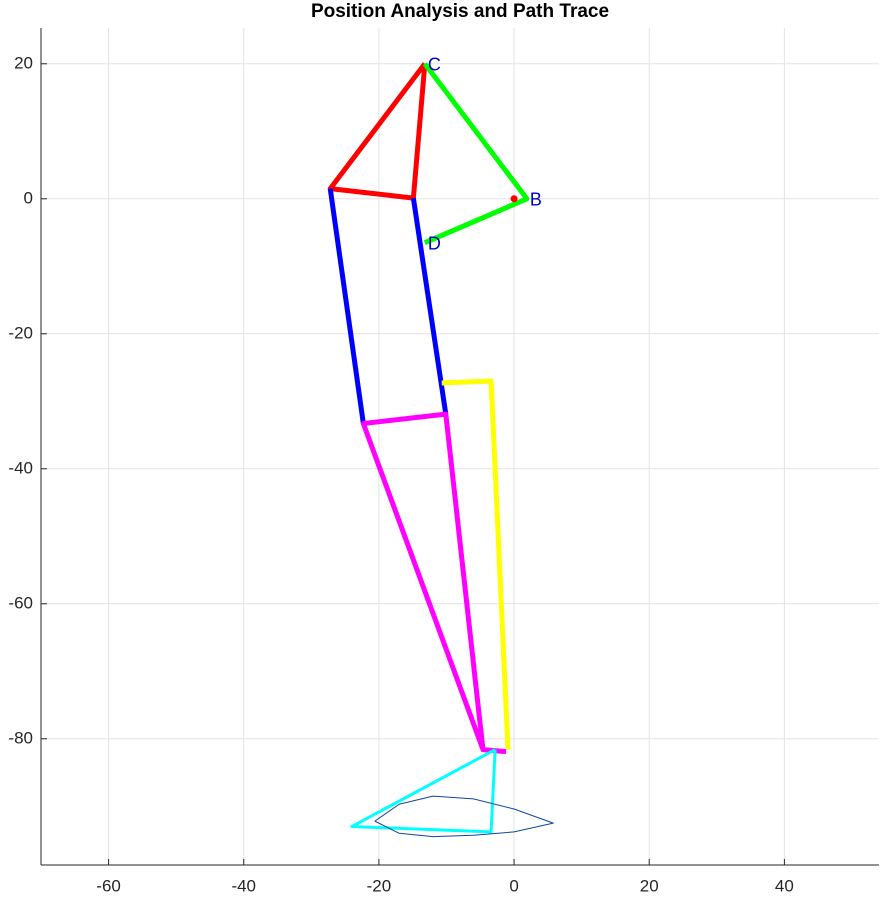  Describe the element at coordinates (28, 197) in the screenshot. I see `y-tick-label: 0` at that location.